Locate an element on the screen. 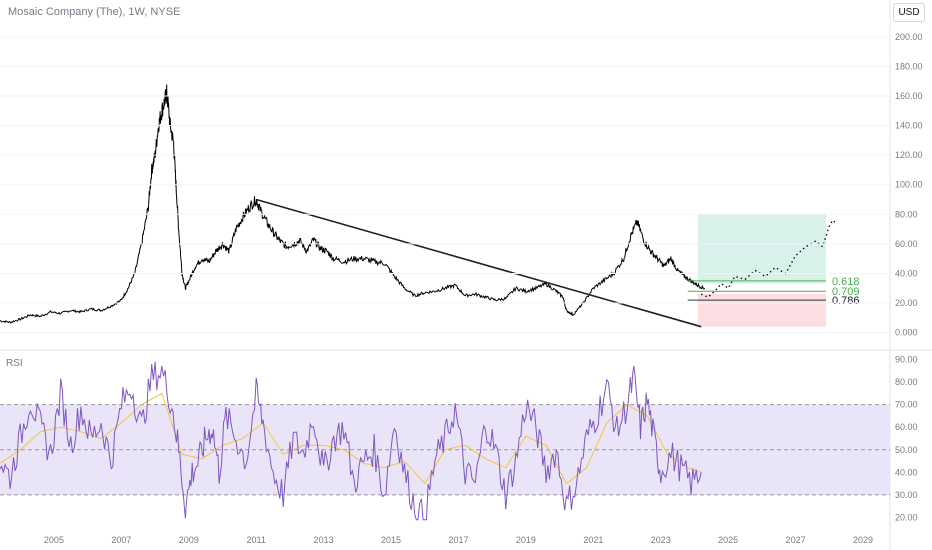 This screenshot has height=550, width=932. projection-path is located at coordinates (768, 258).